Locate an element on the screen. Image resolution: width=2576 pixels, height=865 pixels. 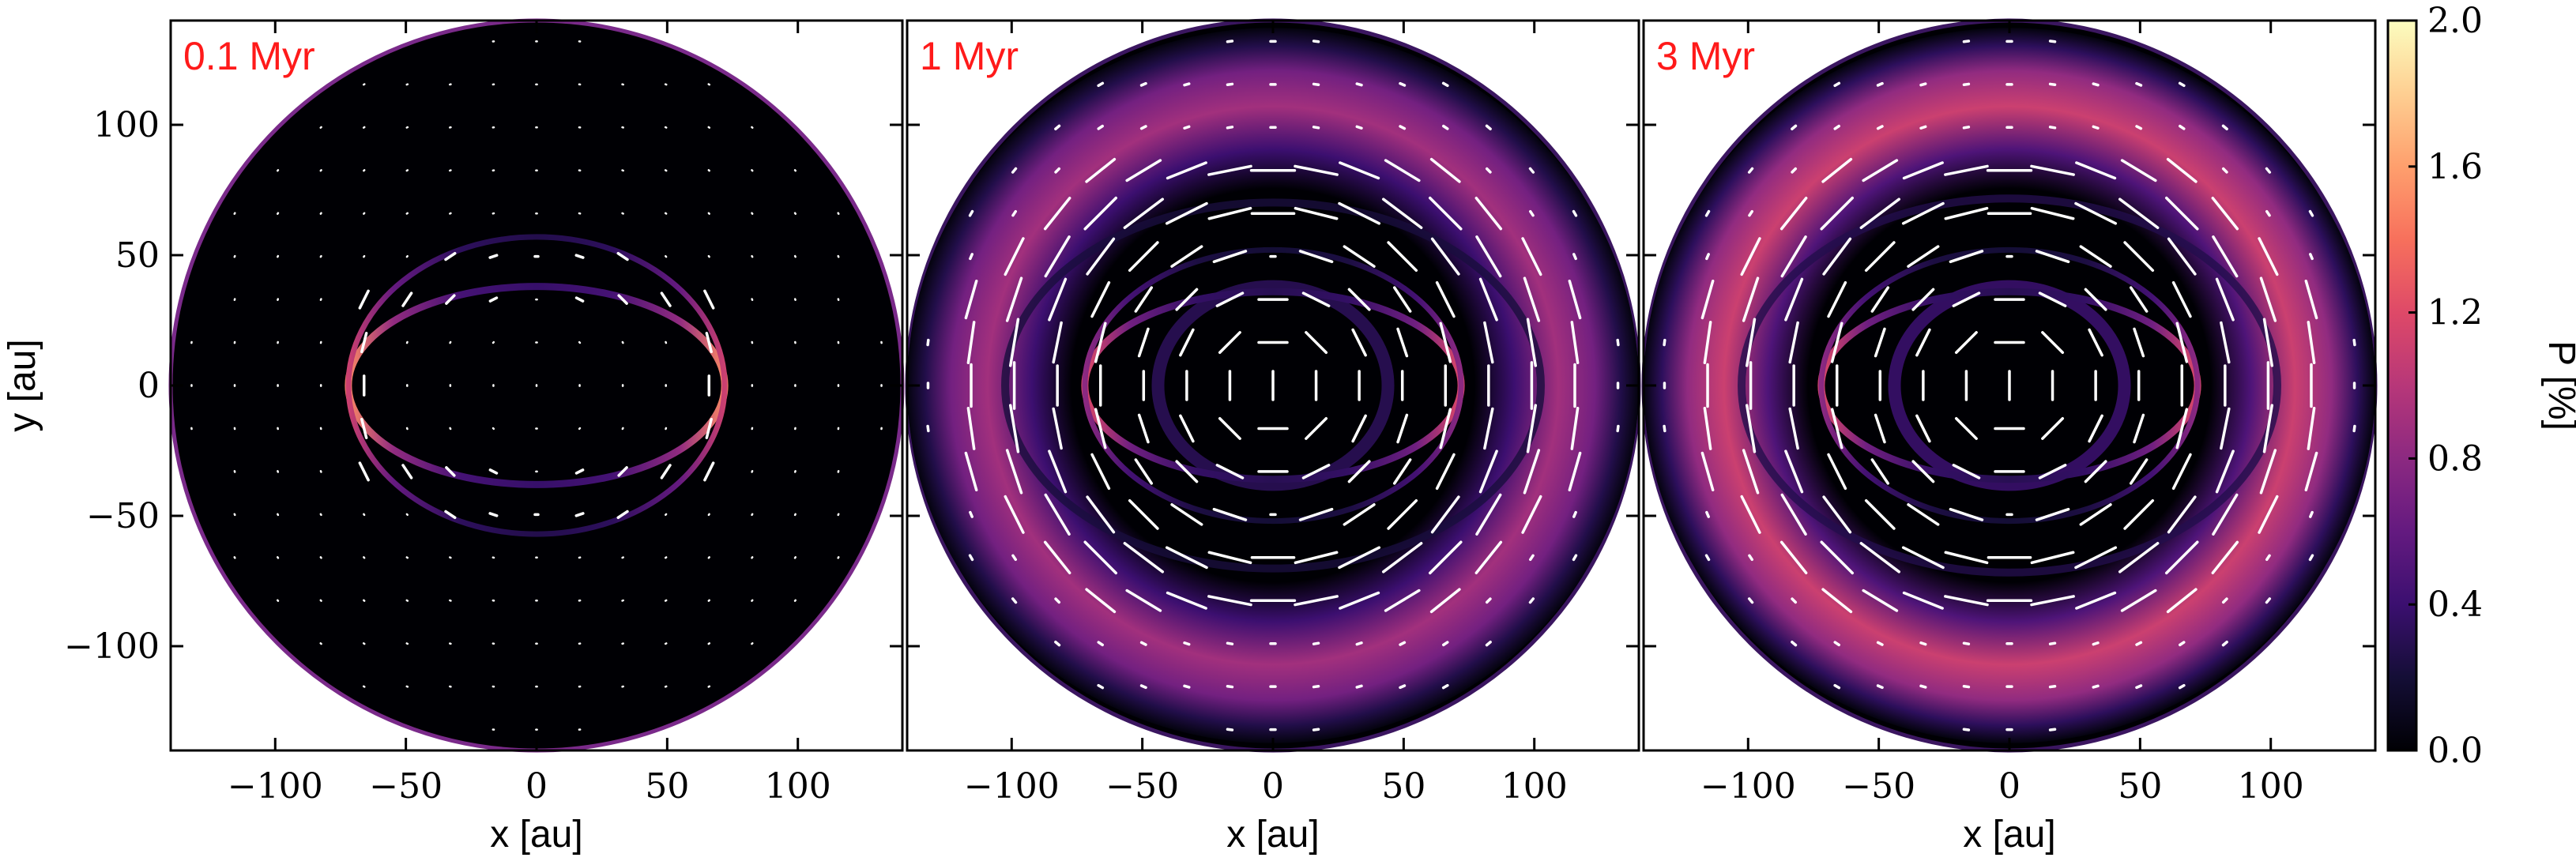
y-tick-label: 0 is located at coordinates (148, 386).